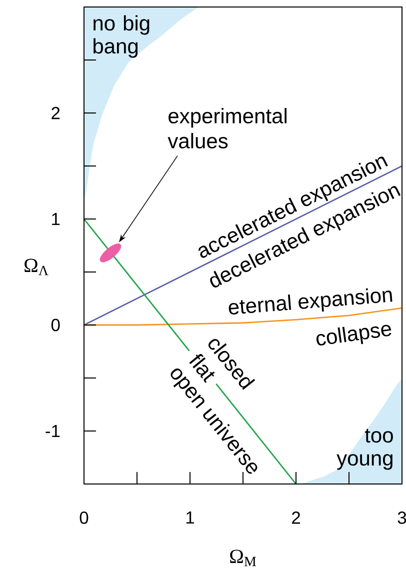 This screenshot has width=406, height=572. I want to click on annotation: eternal expansion, so click(310, 301).